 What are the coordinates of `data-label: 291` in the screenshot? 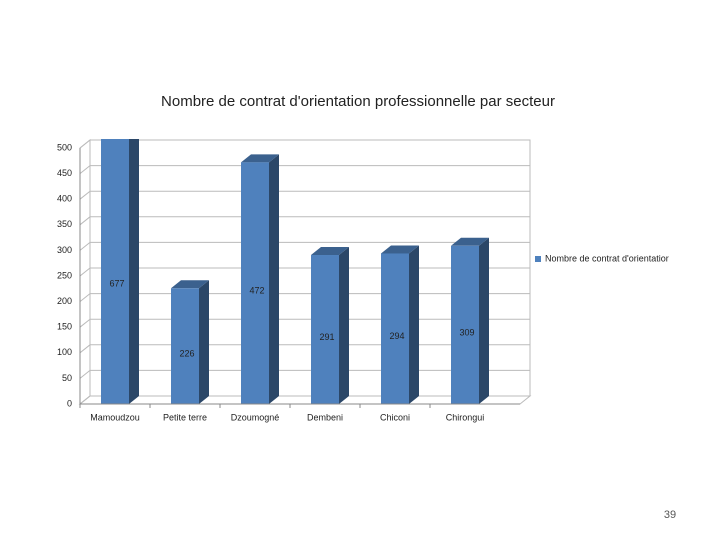 It's located at (326, 337).